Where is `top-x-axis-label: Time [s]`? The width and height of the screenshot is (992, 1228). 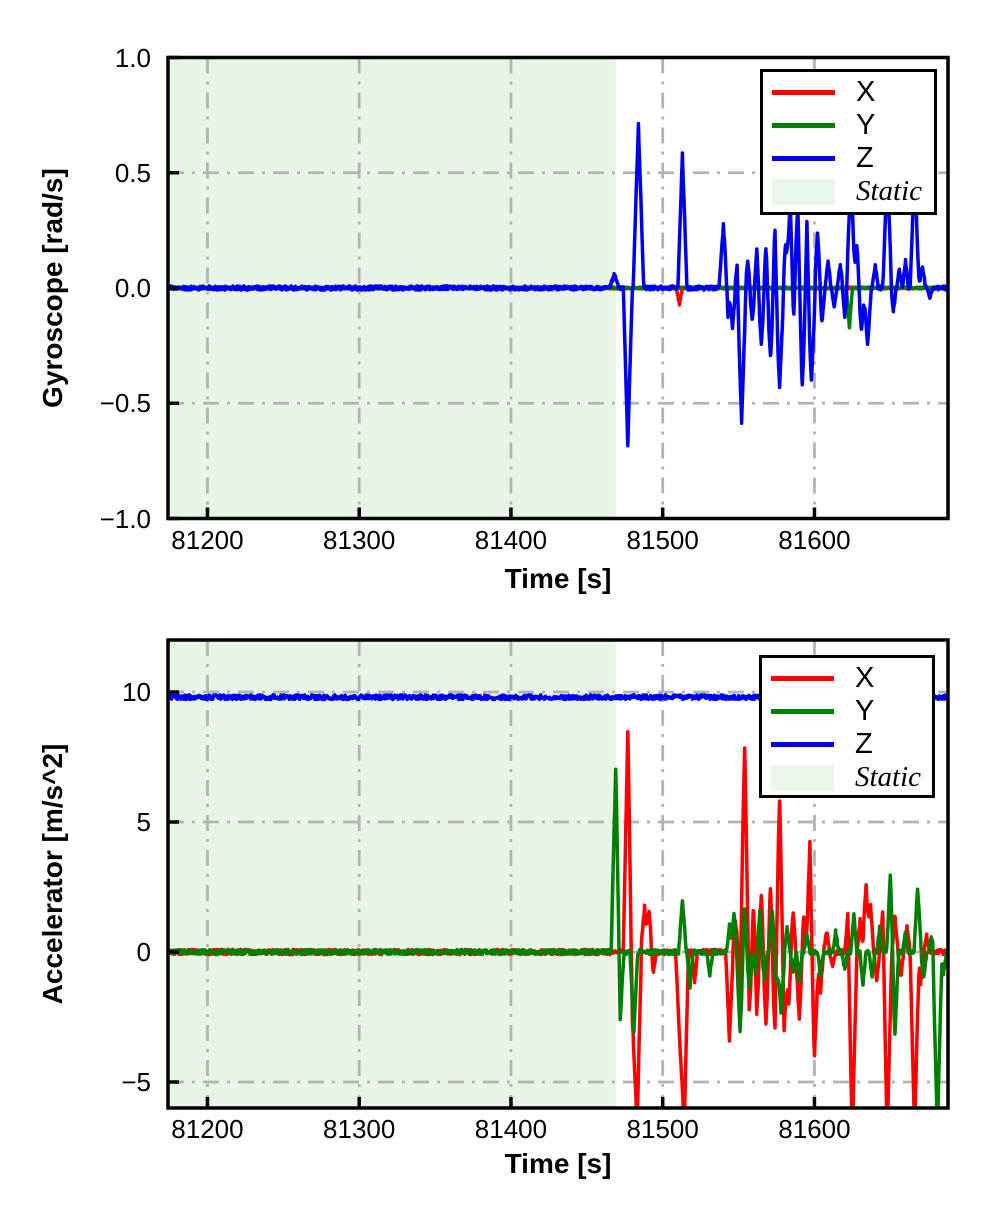 top-x-axis-label: Time [s] is located at coordinates (558, 578).